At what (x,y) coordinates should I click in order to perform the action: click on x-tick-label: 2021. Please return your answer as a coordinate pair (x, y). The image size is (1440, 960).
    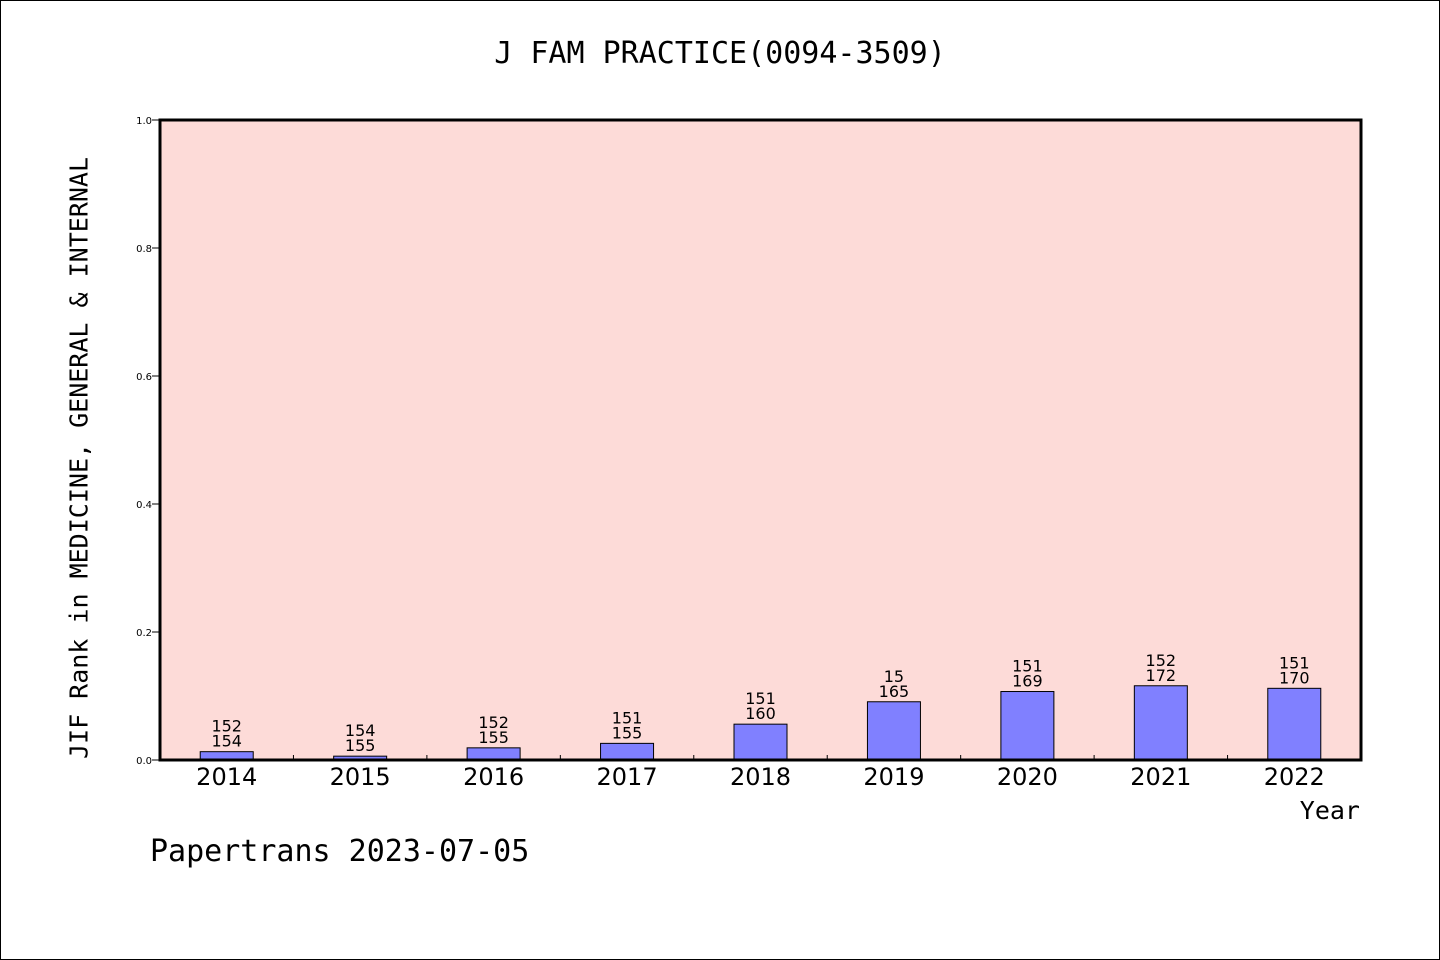
    Looking at the image, I should click on (1160, 777).